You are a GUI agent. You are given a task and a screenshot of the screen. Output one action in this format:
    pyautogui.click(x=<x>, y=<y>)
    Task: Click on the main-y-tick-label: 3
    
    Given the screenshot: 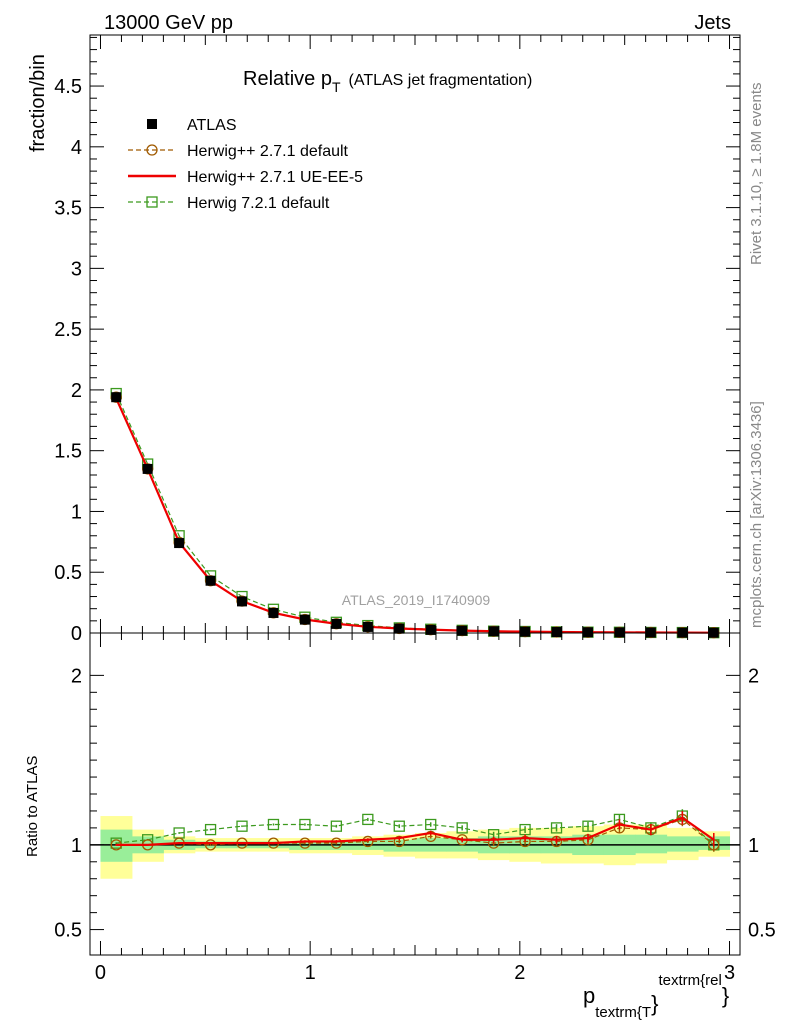 What is the action you would take?
    pyautogui.click(x=76, y=269)
    